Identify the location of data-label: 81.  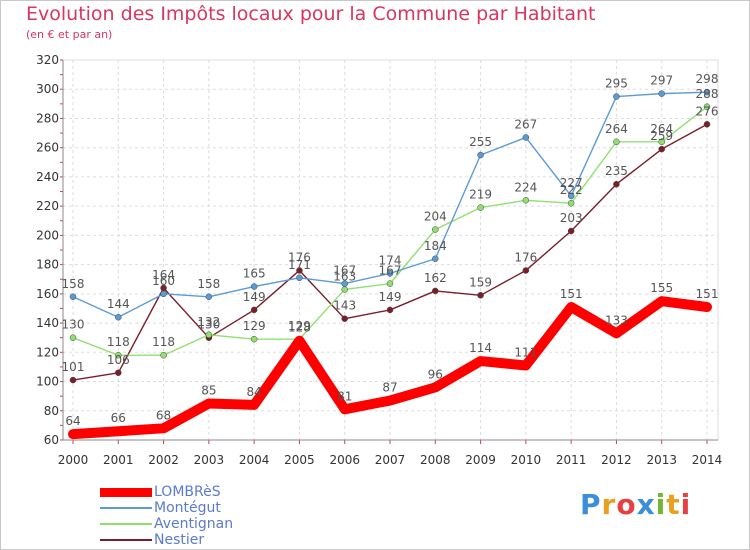
(344, 396).